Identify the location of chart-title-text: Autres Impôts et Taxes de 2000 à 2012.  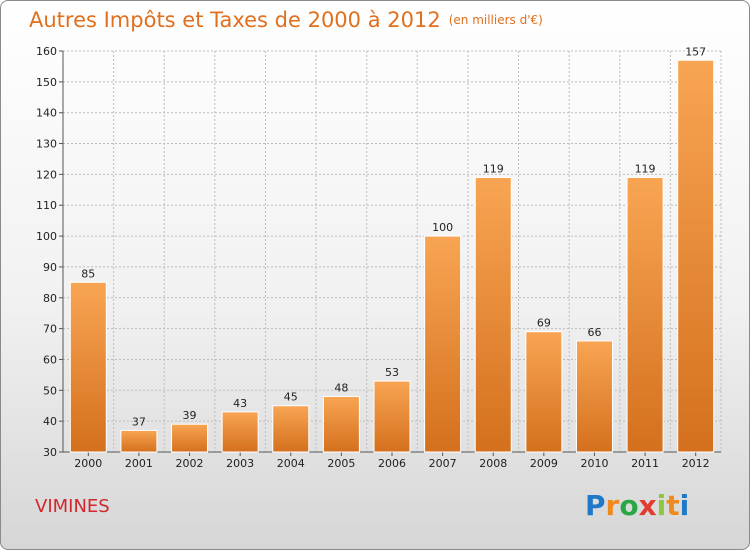
(235, 20).